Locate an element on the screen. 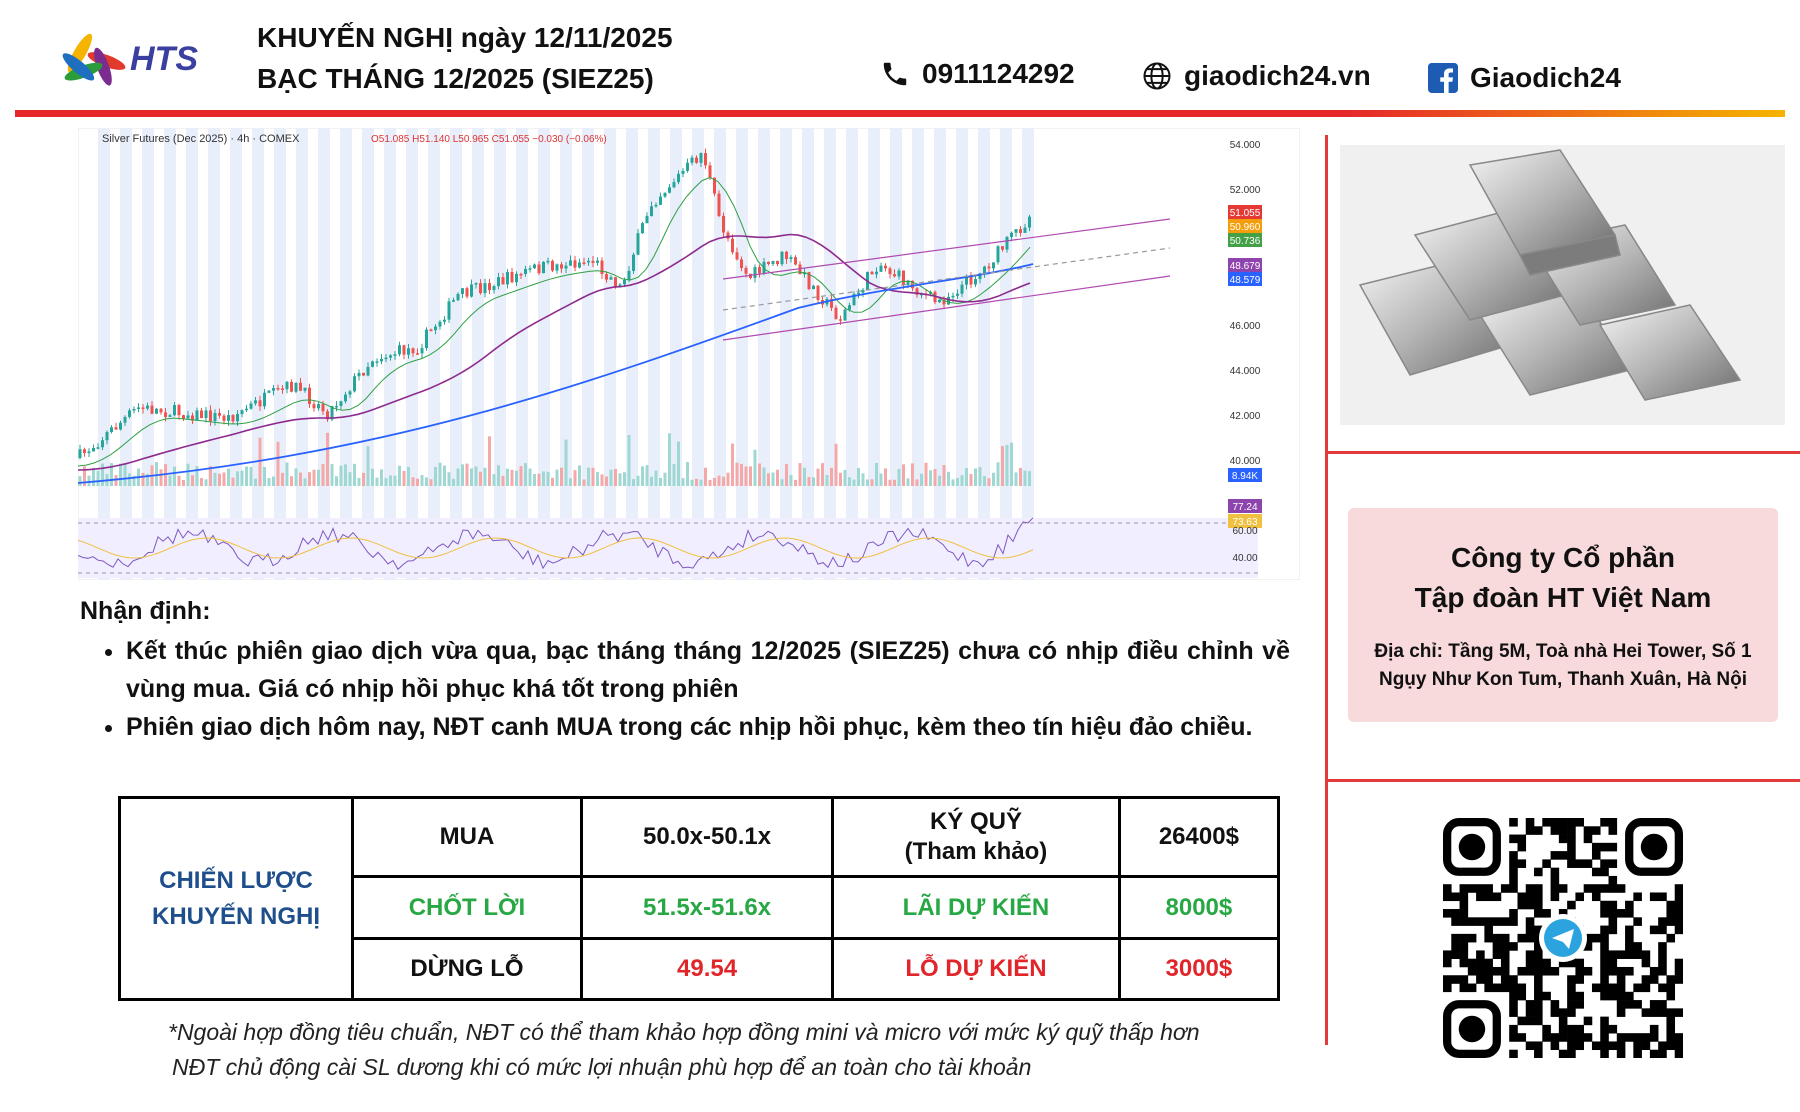 This screenshot has width=1800, height=1112. qr-finder is located at coordinates (1654, 847).